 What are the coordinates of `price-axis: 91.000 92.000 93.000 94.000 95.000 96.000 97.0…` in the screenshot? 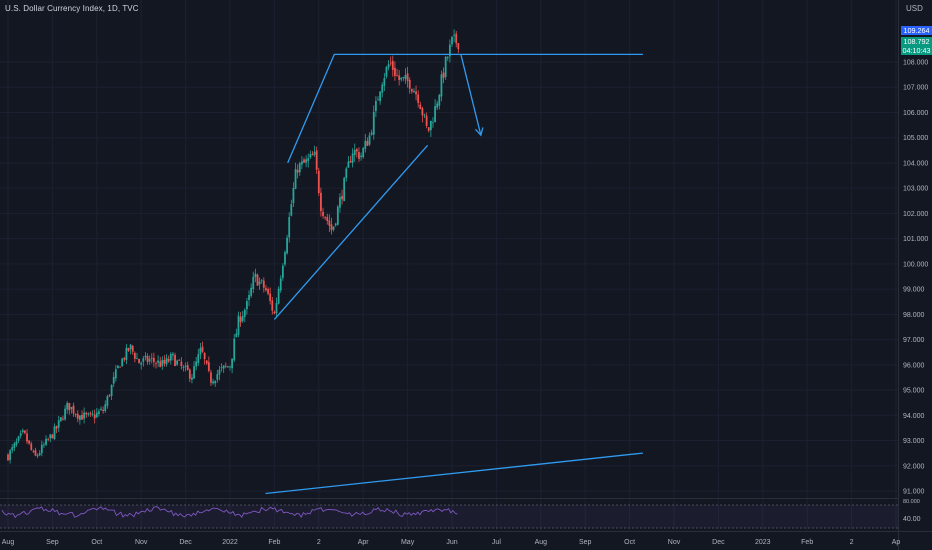 It's located at (913, 275).